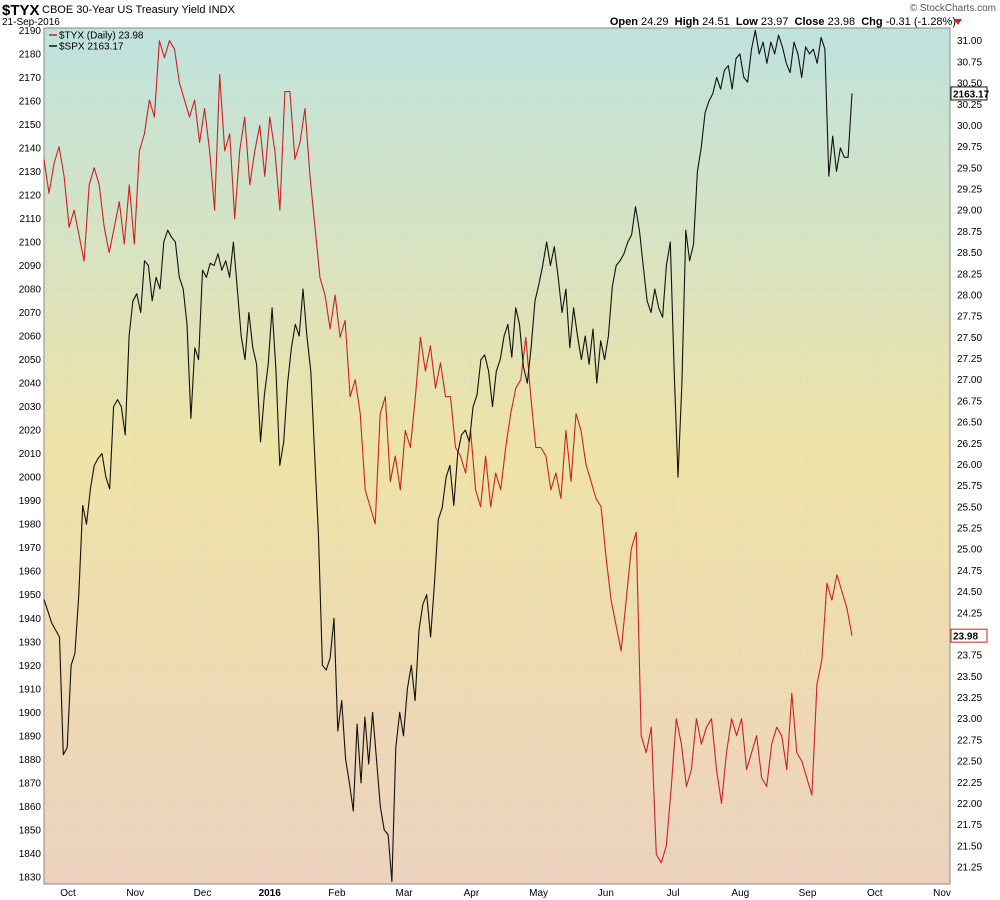  What do you see at coordinates (21, 10) in the screenshot?
I see `symbol-title: $TYX` at bounding box center [21, 10].